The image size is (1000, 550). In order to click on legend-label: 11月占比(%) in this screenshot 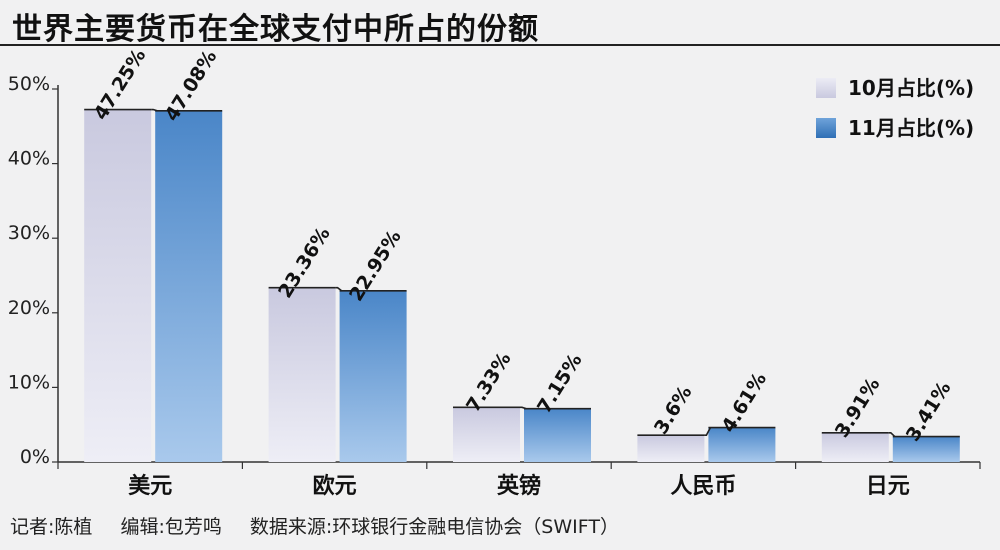, I will do `click(911, 128)`.